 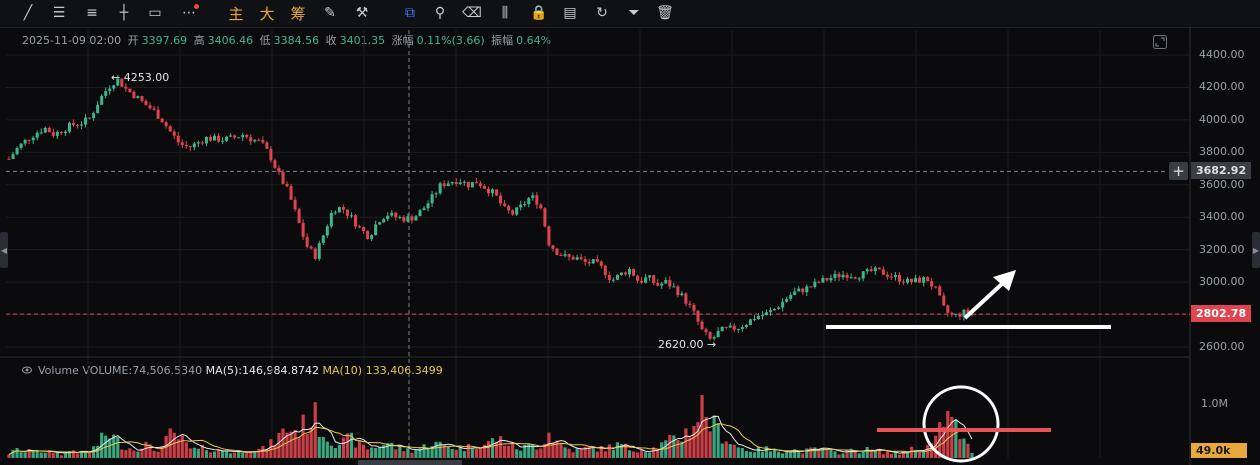 I want to click on close-value: 3401.35, so click(x=362, y=40).